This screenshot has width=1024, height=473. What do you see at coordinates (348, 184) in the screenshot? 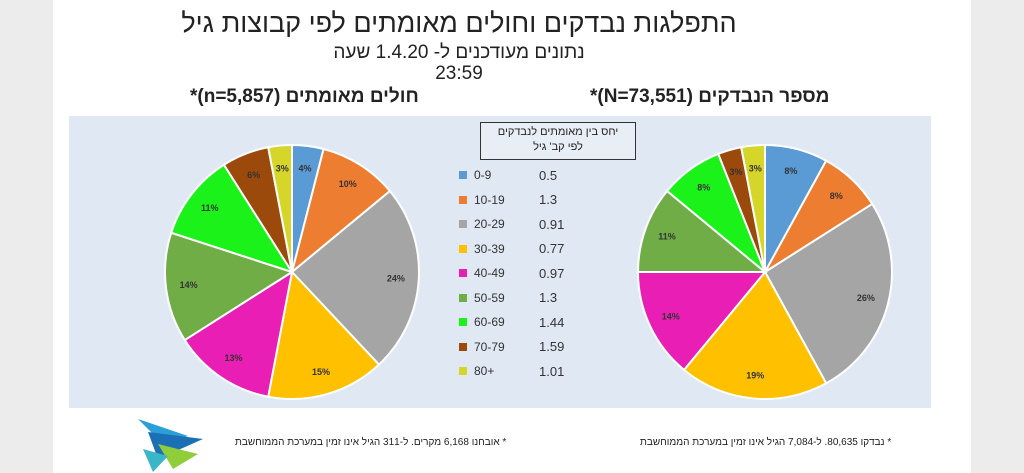
I see `pie-data-label: 10%` at bounding box center [348, 184].